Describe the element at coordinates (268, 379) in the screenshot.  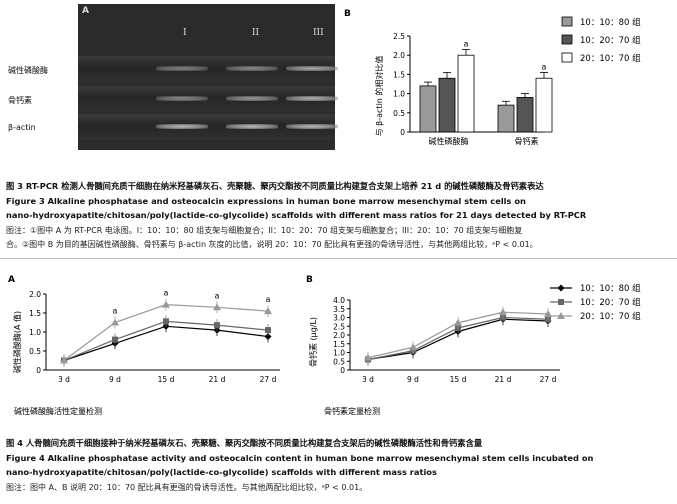
I see `x-tick-label: 27 d` at that location.